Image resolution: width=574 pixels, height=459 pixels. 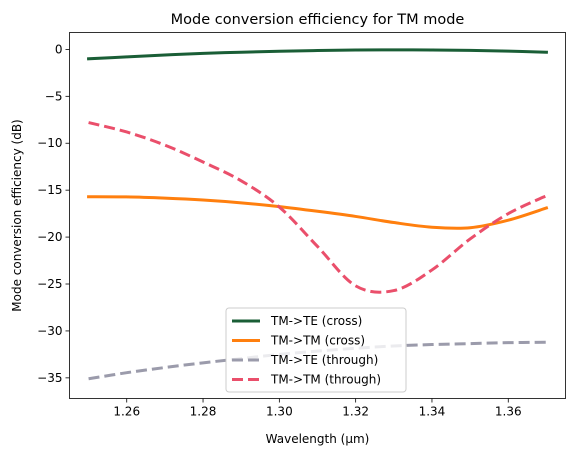 What do you see at coordinates (316, 321) in the screenshot?
I see `legend-label: TM->TE (cross)` at bounding box center [316, 321].